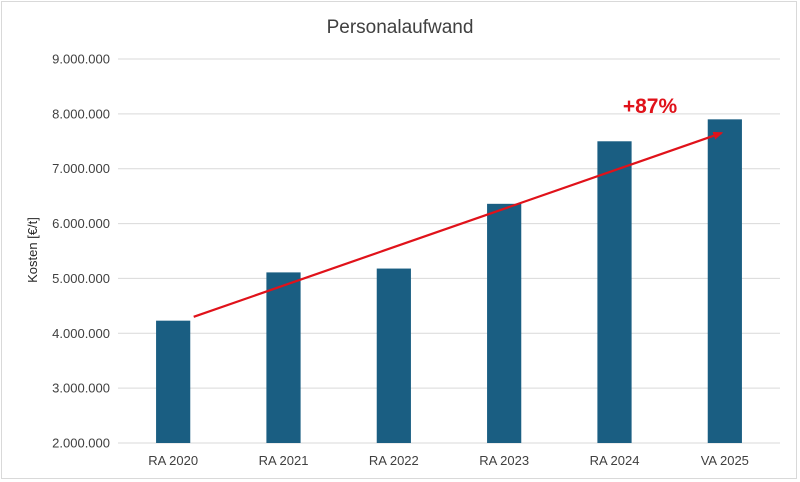 The width and height of the screenshot is (800, 482). I want to click on y-tick-label: 5.000.000, so click(81, 278).